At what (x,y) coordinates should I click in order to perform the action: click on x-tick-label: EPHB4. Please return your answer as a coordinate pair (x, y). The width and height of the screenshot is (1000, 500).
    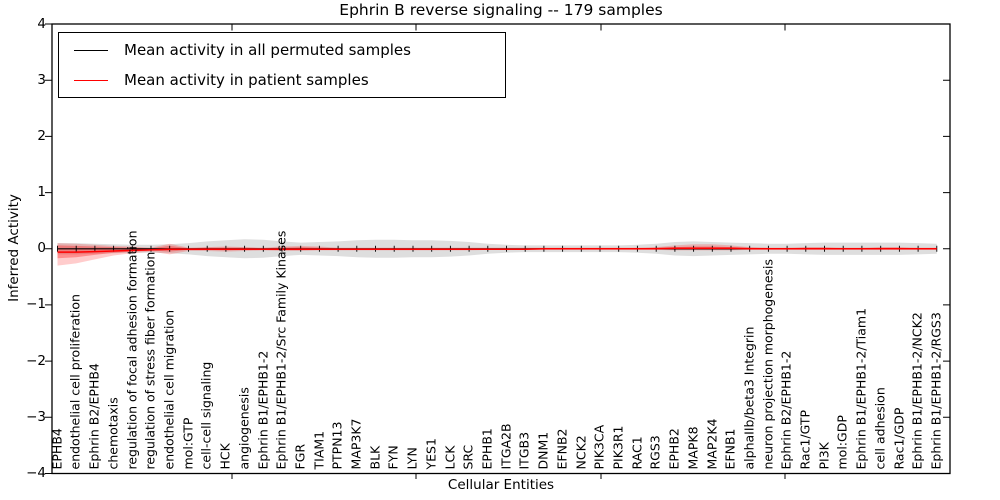
    Looking at the image, I should click on (57, 449).